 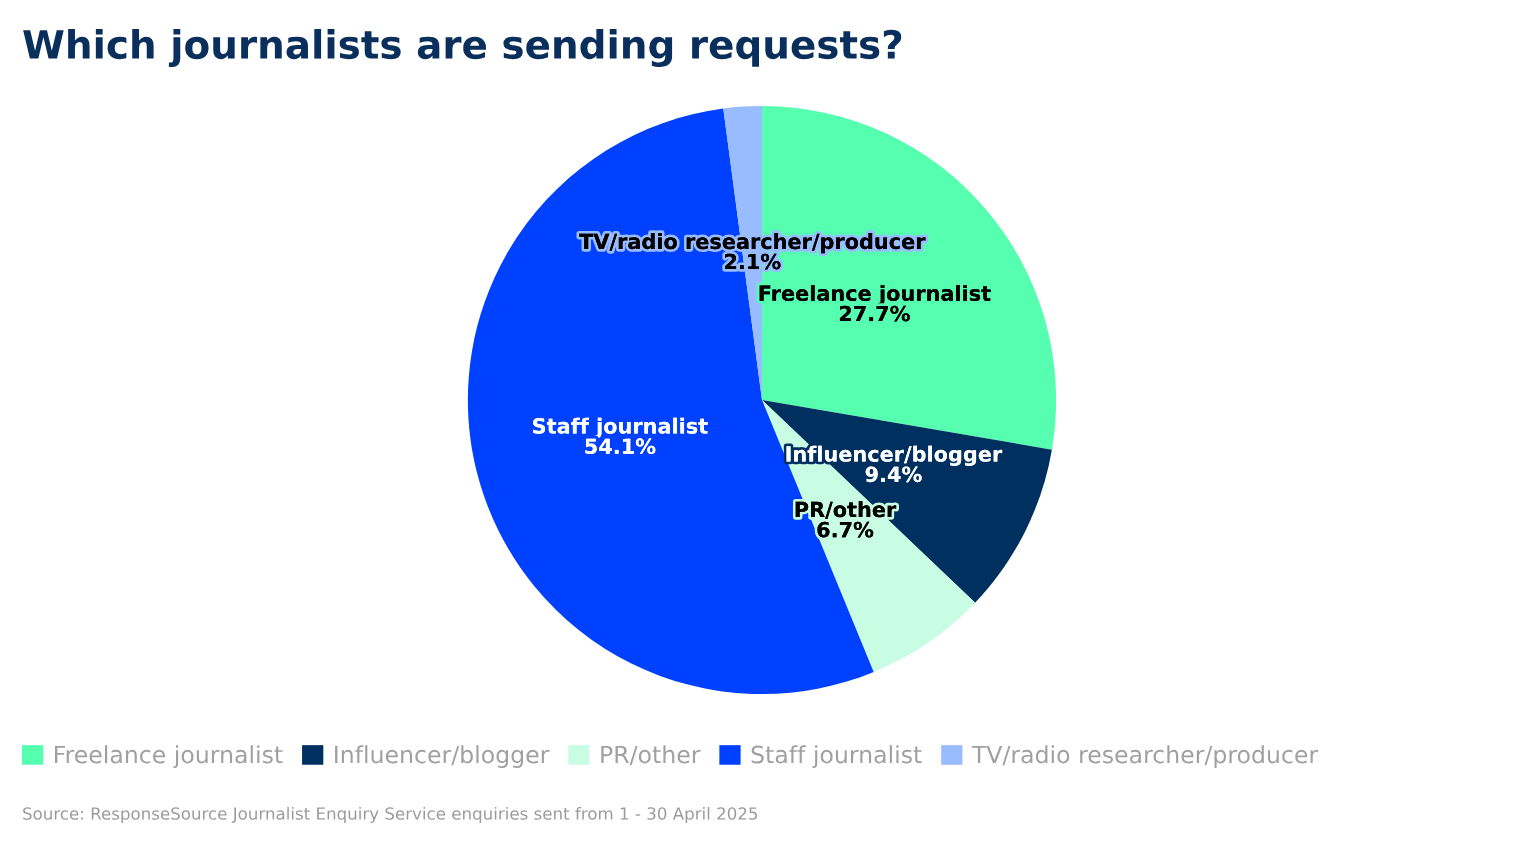 I want to click on legend-label: Influencer/blogger, so click(x=442, y=756).